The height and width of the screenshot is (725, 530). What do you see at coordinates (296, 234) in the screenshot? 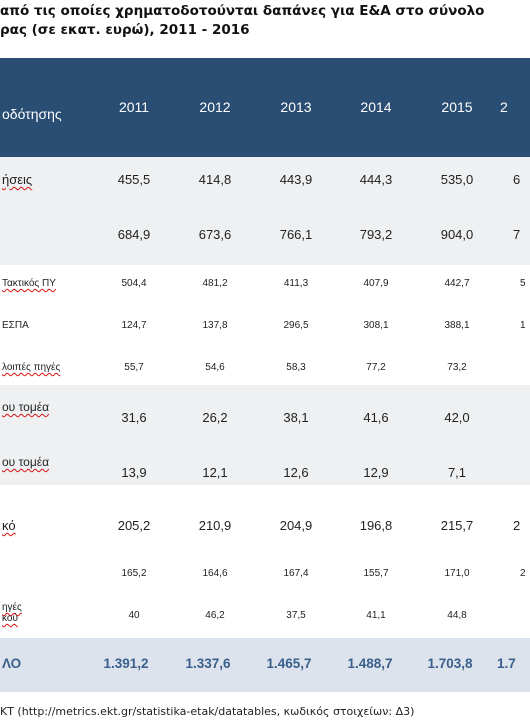
I see `cell: 766,1` at bounding box center [296, 234].